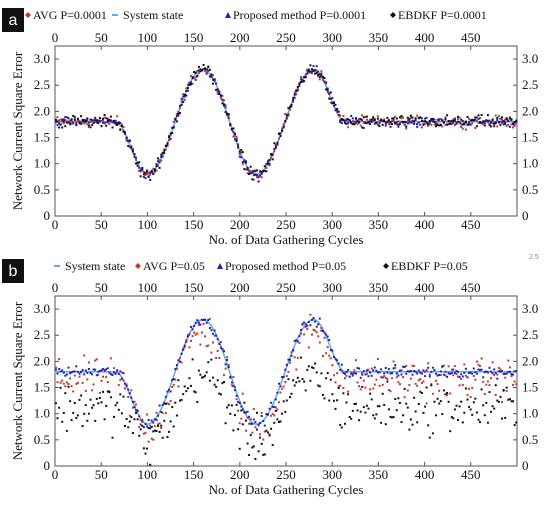 This screenshot has width=550, height=506. Describe the element at coordinates (530, 439) in the screenshot. I see `y-tick-label-right: 0.5` at that location.